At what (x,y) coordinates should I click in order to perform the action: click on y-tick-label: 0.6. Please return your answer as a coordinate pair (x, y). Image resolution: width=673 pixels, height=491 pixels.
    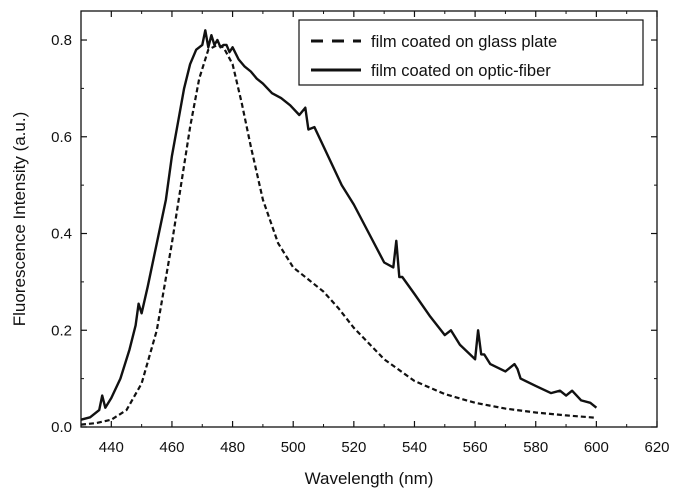
    Looking at the image, I should click on (61, 137).